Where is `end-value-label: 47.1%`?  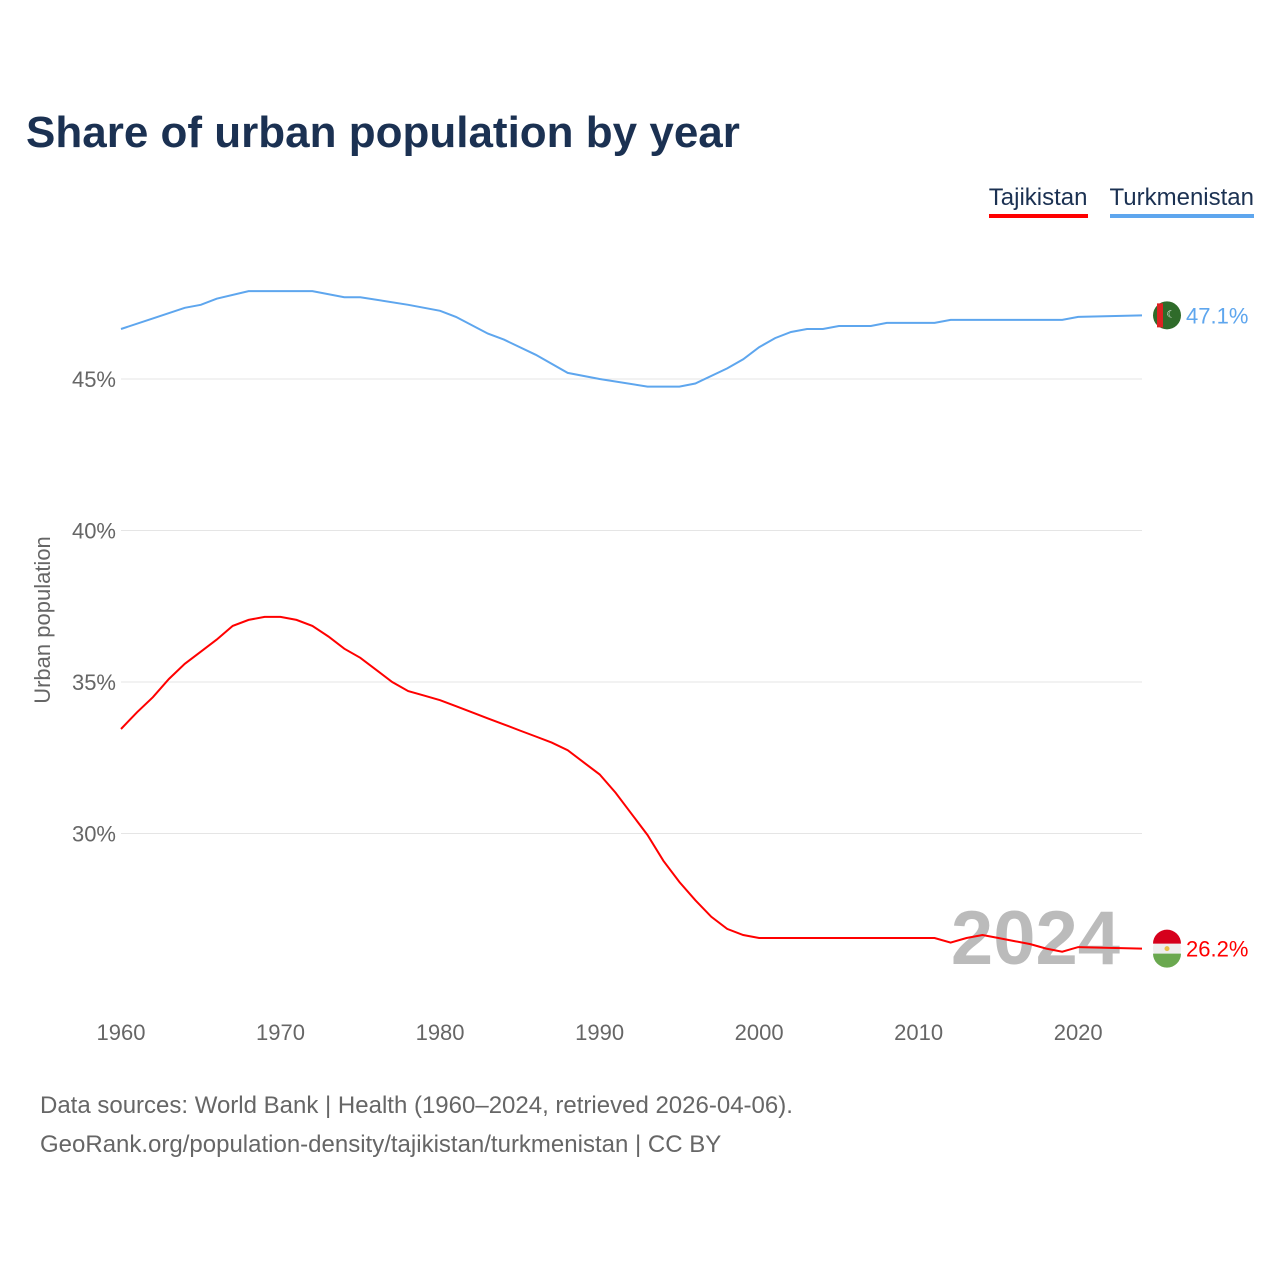
end-value-label: 47.1% is located at coordinates (1217, 315).